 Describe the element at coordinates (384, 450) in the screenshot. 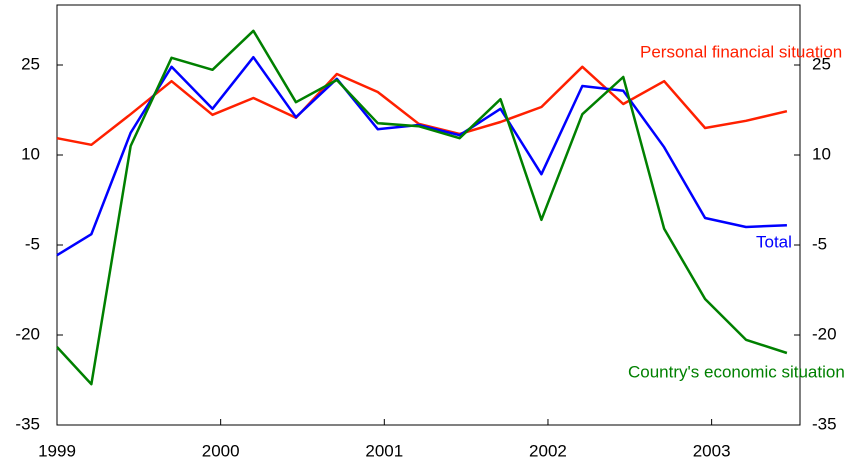

I see `x-tick-label: 2001` at that location.